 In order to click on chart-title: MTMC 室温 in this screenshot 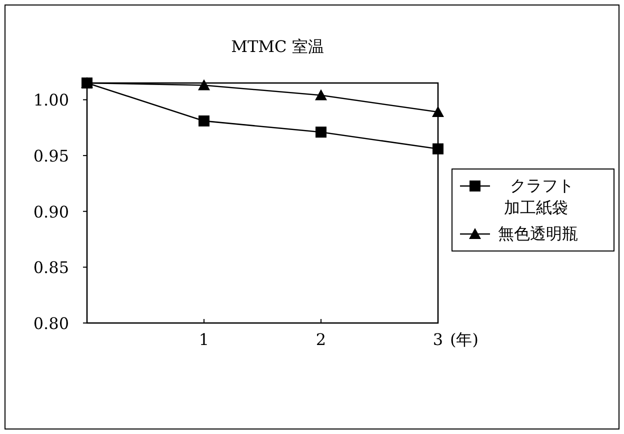, I will do `click(277, 46)`.